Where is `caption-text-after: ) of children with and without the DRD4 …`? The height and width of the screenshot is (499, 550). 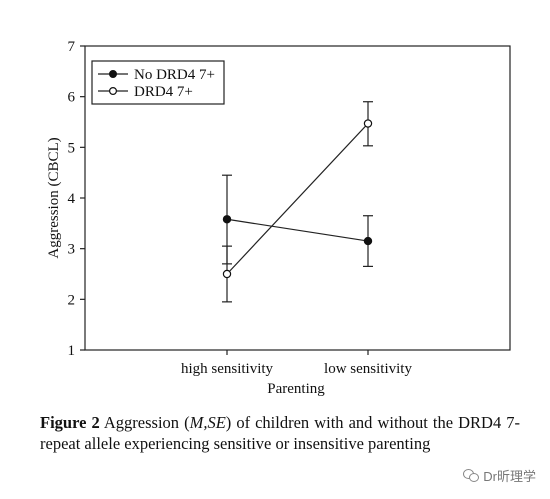
caption-text-after: ) of children with and without the DRD4 … is located at coordinates (280, 433).